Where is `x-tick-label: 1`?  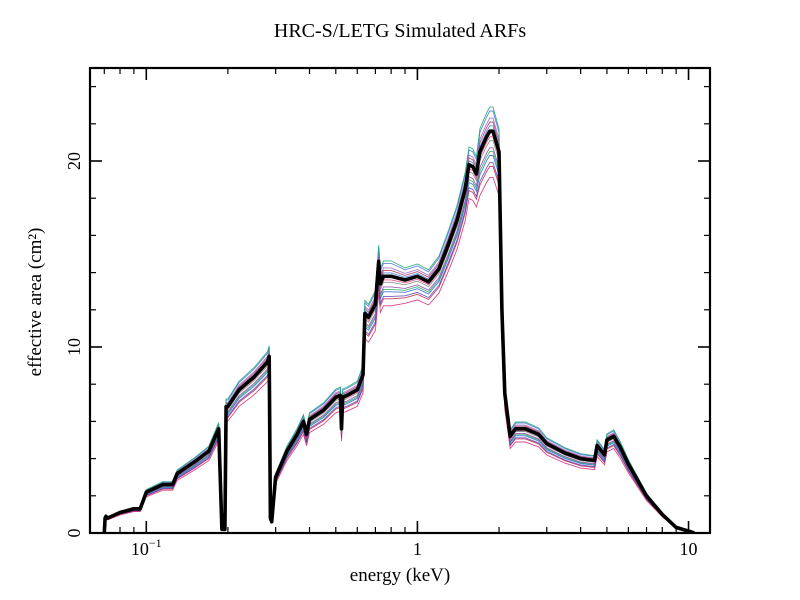 x-tick-label: 1 is located at coordinates (417, 549).